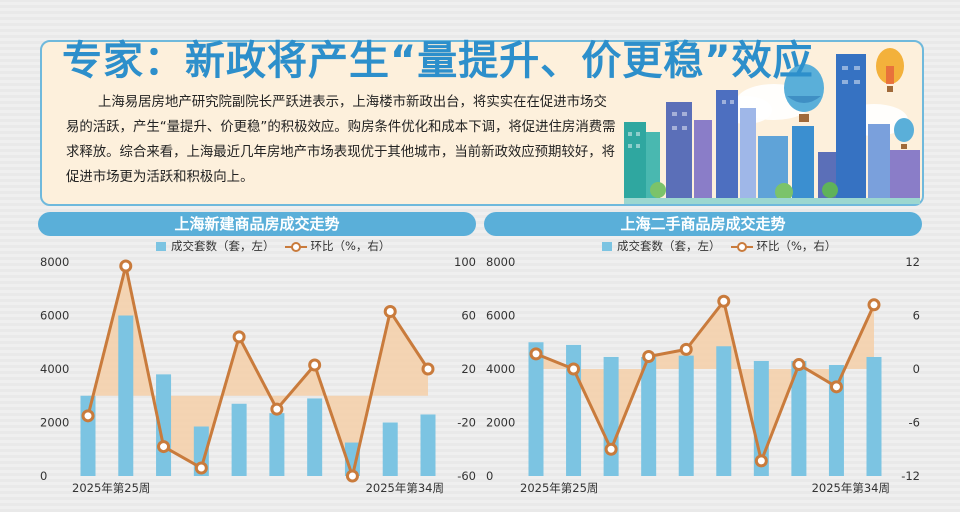 This screenshot has width=960, height=512. I want to click on right-axis-tick-label: 60, so click(468, 316).